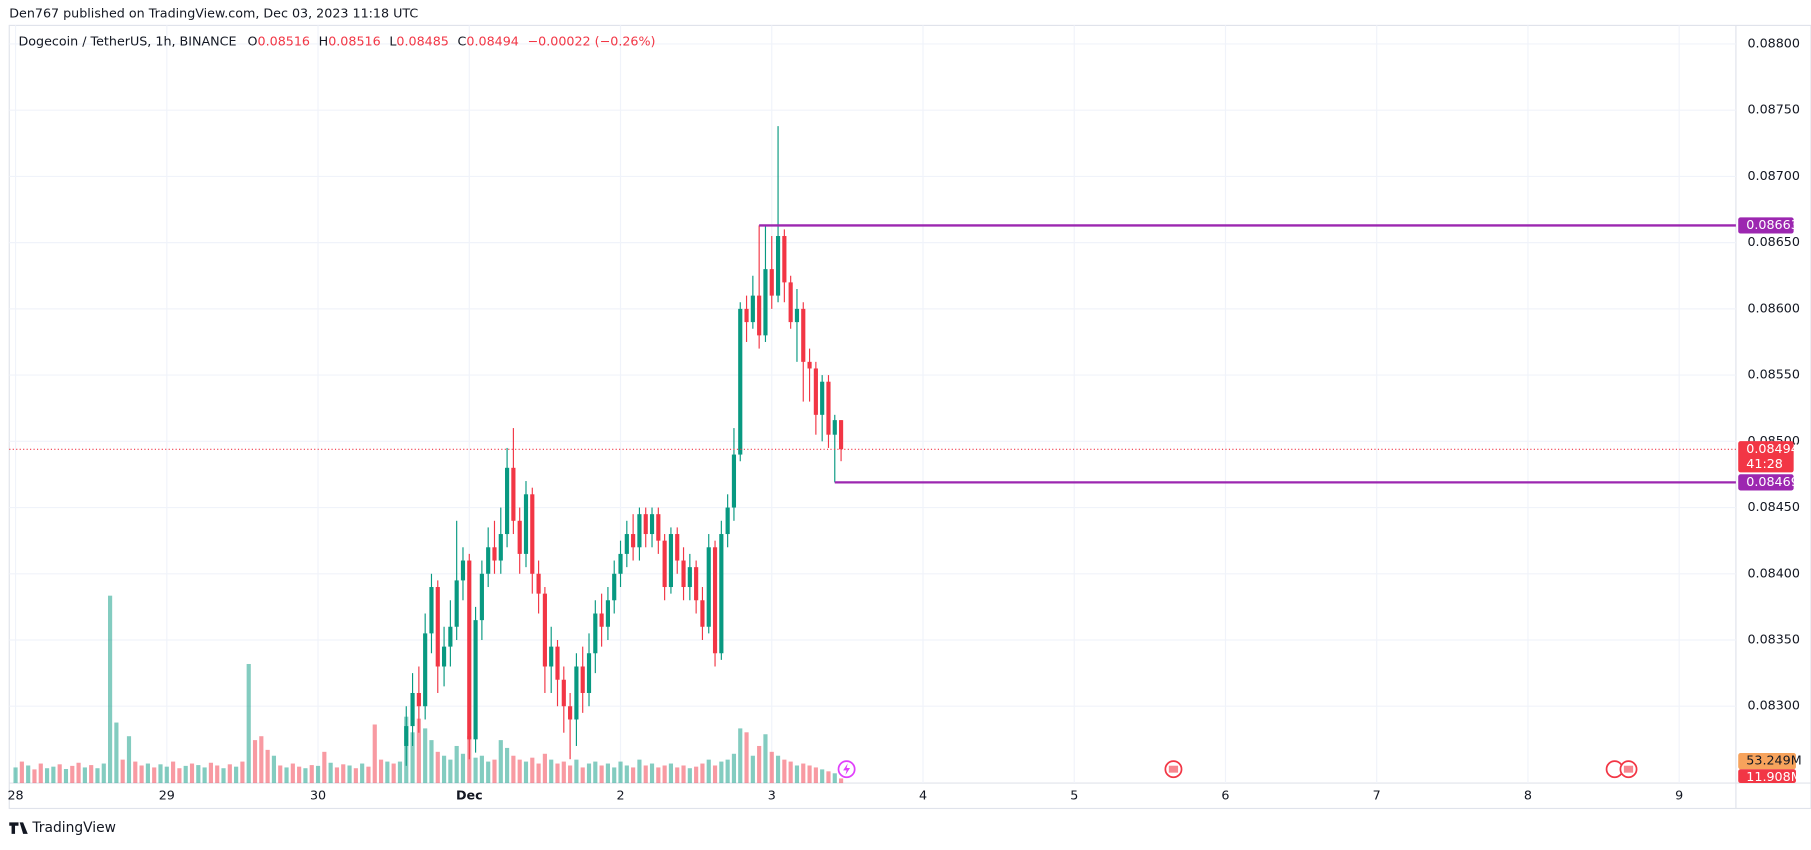 This screenshot has height=850, width=1811. I want to click on x-tick-label: 7, so click(1377, 794).